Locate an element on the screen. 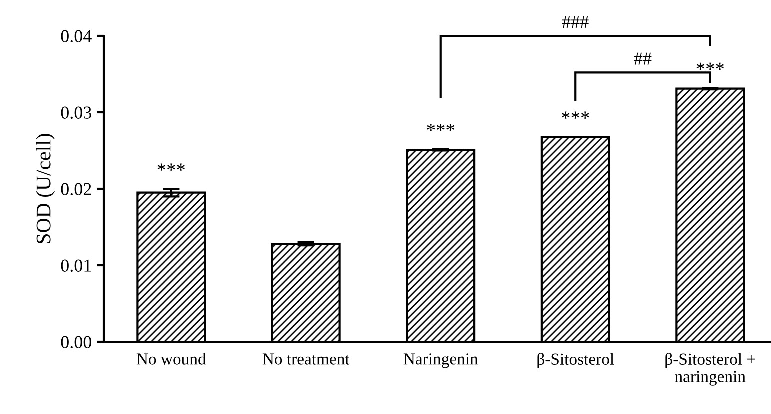  y-tick-label: 0.04 is located at coordinates (76, 36).